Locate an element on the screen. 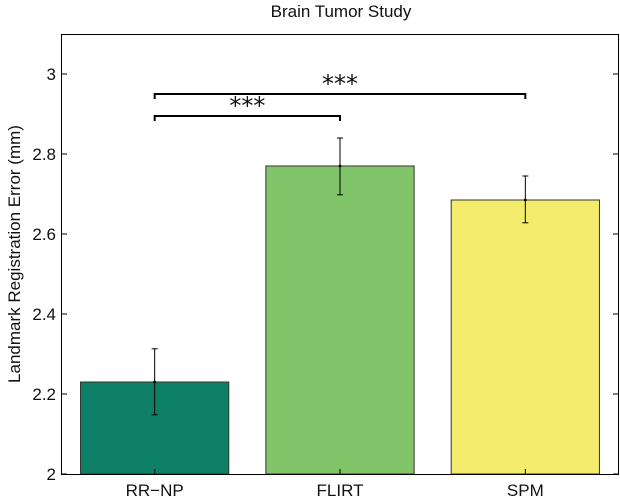 The image size is (620, 499). x-tick-label-0: RR−NP is located at coordinates (155, 490).